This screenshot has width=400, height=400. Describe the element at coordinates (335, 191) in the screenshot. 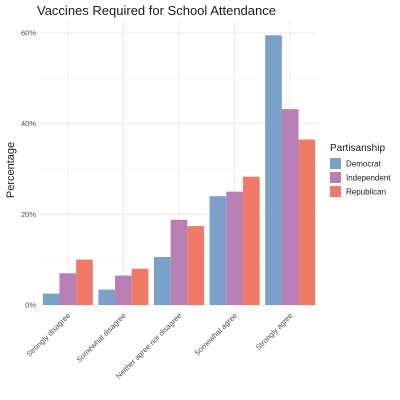

I see `legend-key-republican` at that location.